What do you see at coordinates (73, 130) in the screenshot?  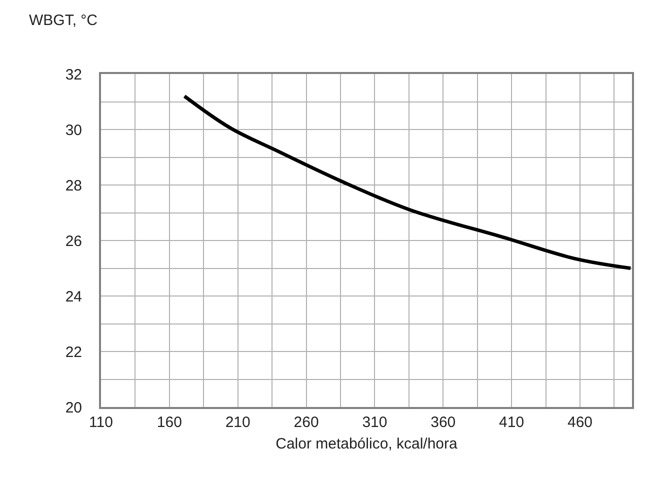 I see `y-tick-label: 30` at bounding box center [73, 130].